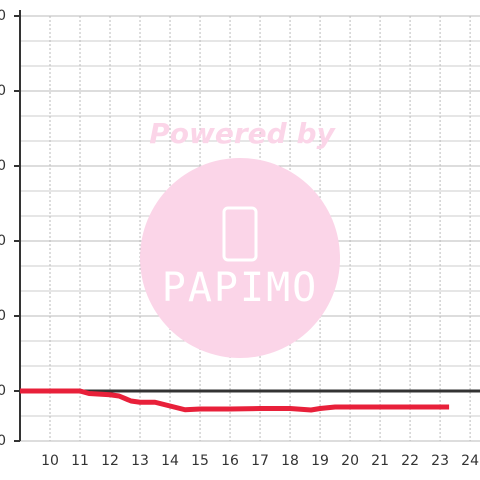  I want to click on y-tick-label: 90,000, so click(3, 166).